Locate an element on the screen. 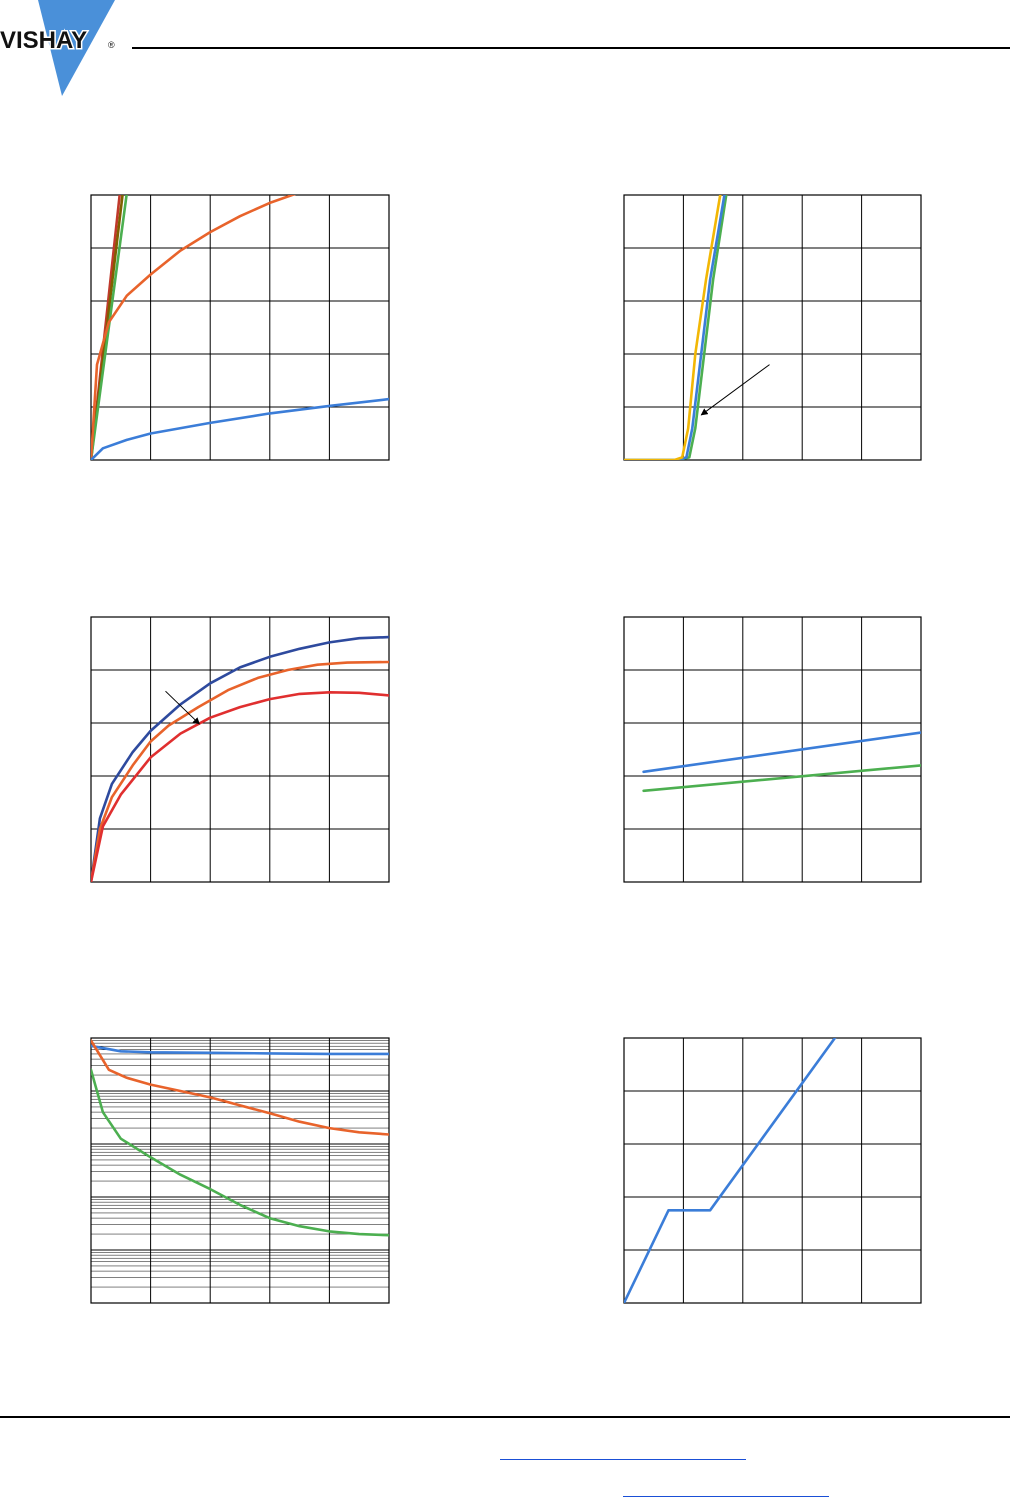 This screenshot has height=1498, width=1010. logo-registered-mark: ® is located at coordinates (111, 45).